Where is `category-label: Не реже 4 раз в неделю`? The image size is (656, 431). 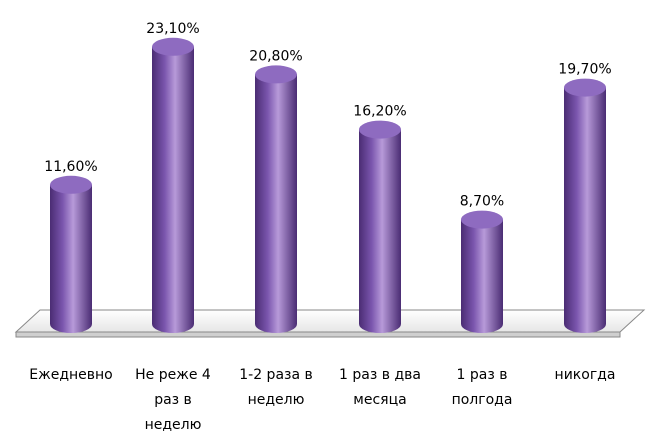 category-label: Не реже 4 раз в неделю is located at coordinates (173, 399).